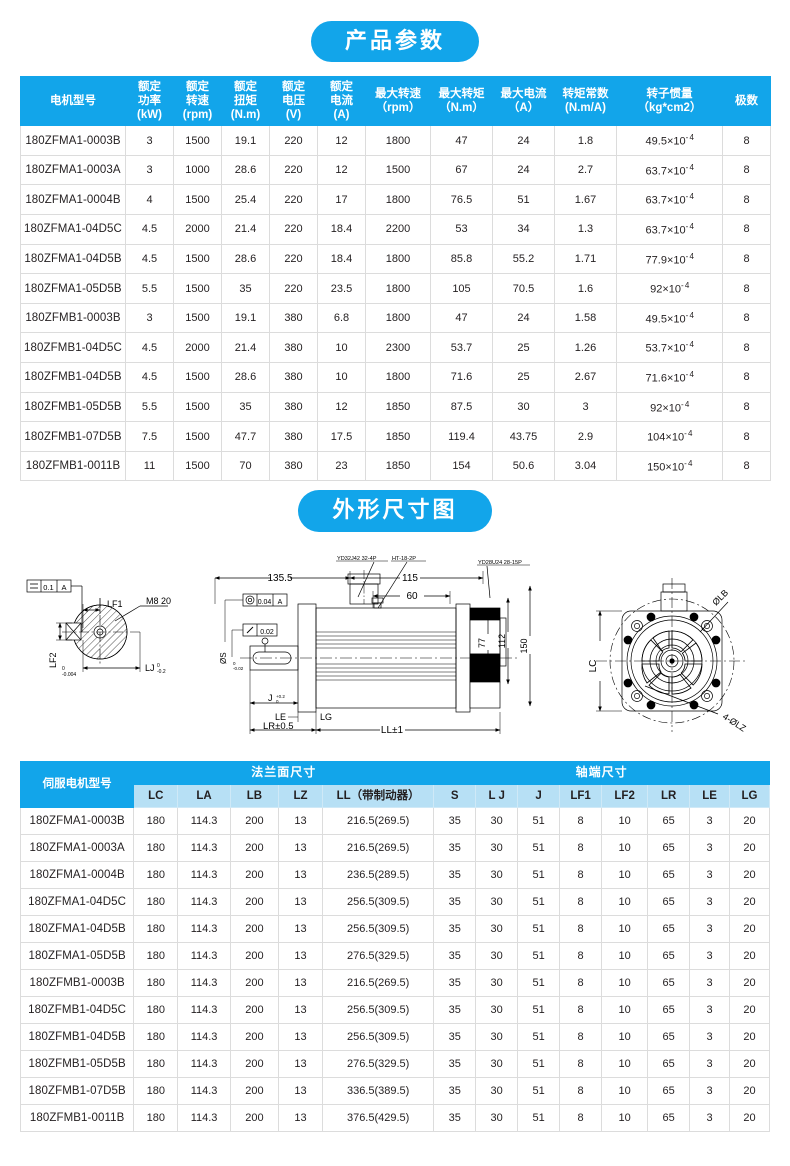  What do you see at coordinates (669, 348) in the screenshot?
I see `cell-rotor-inertia: 53.7×10- 4` at bounding box center [669, 348].